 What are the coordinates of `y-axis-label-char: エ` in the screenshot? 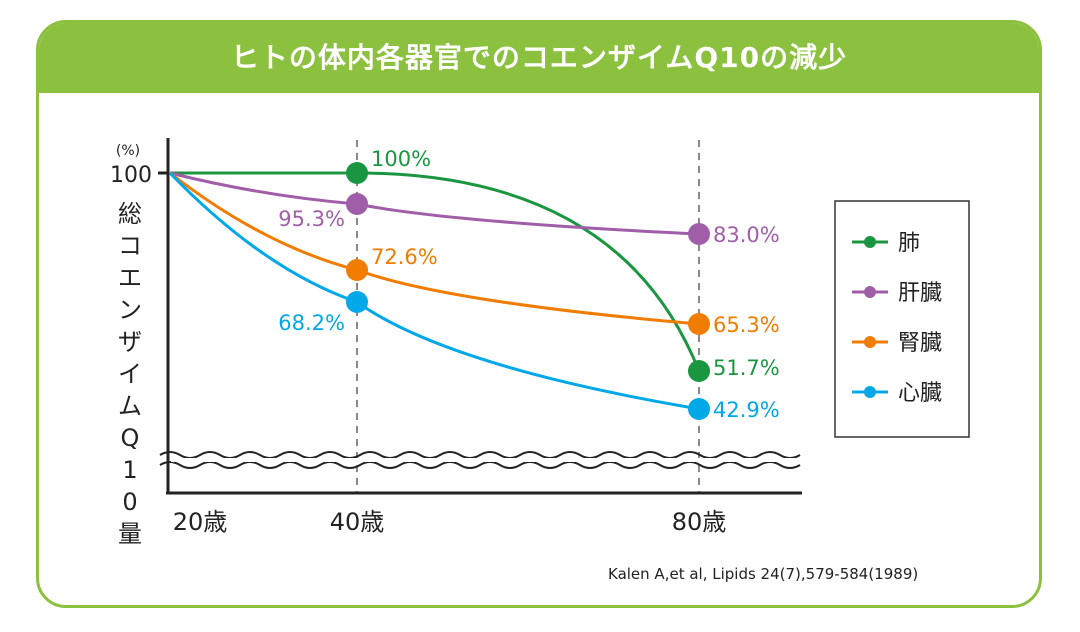 It's located at (130, 278).